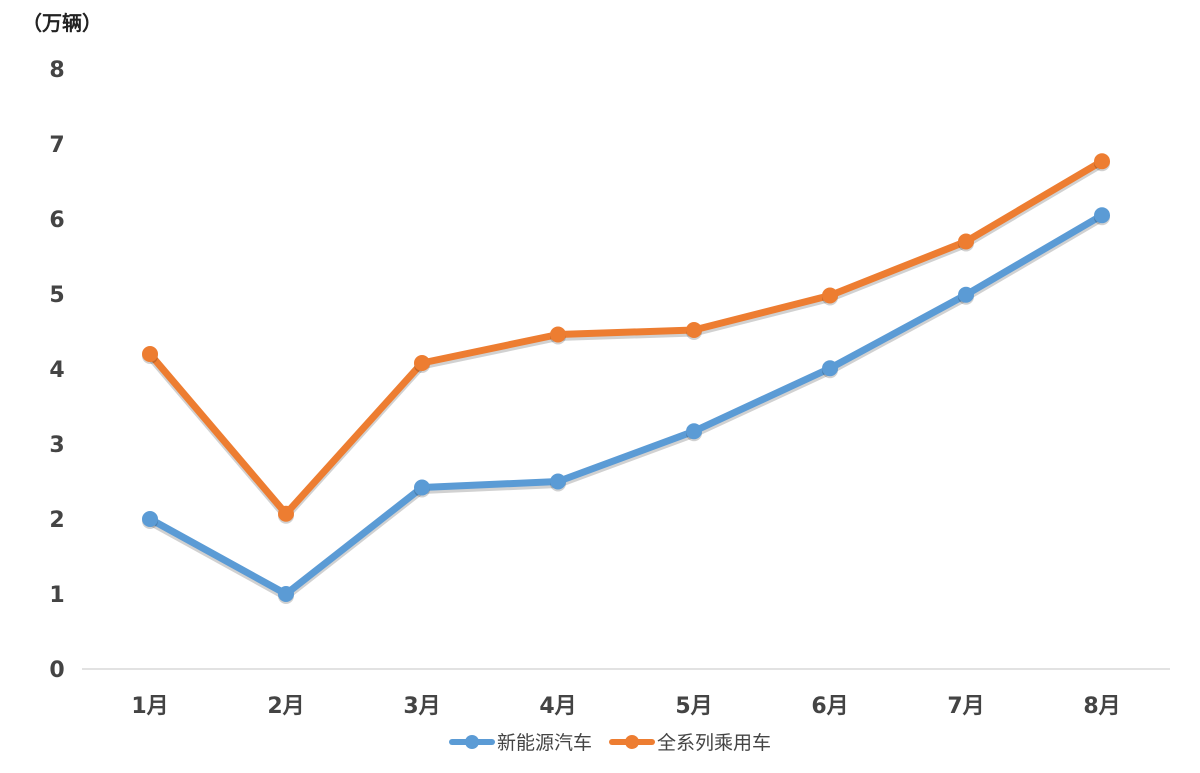 Image resolution: width=1200 pixels, height=773 pixels. Describe the element at coordinates (714, 743) in the screenshot. I see `legend-label: 全系列乘用车` at that location.